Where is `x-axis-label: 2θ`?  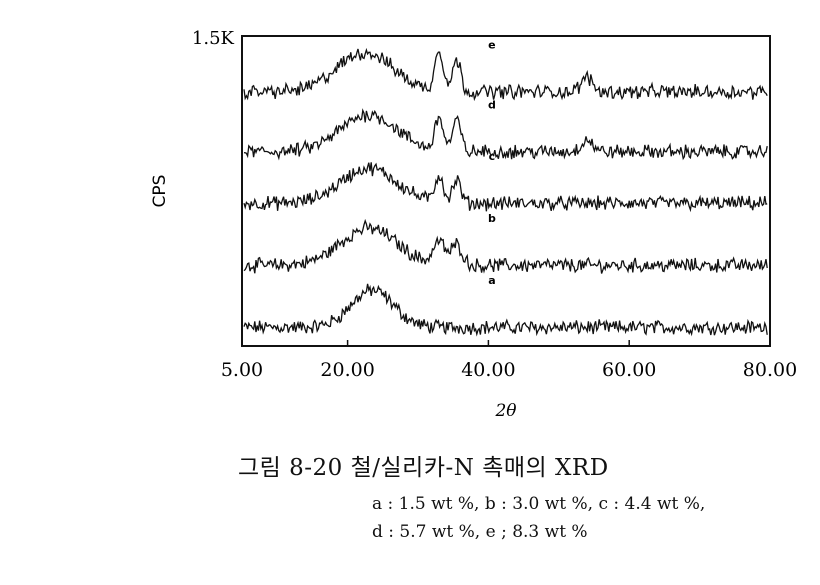 x-axis-label: 2θ is located at coordinates (505, 411).